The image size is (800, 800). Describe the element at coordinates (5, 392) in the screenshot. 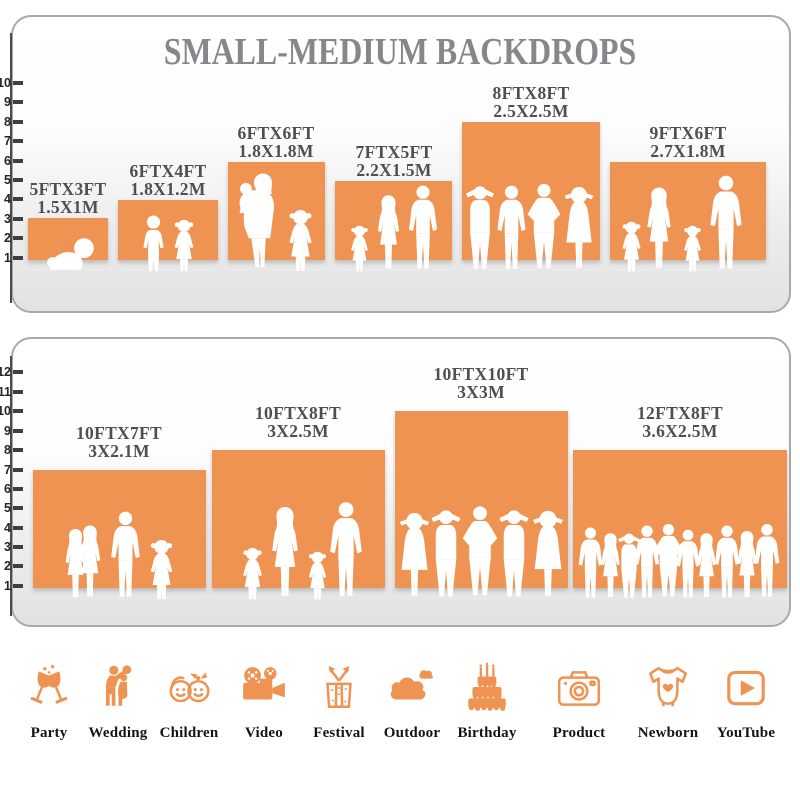

I see `axis-tick-label: 11` at that location.